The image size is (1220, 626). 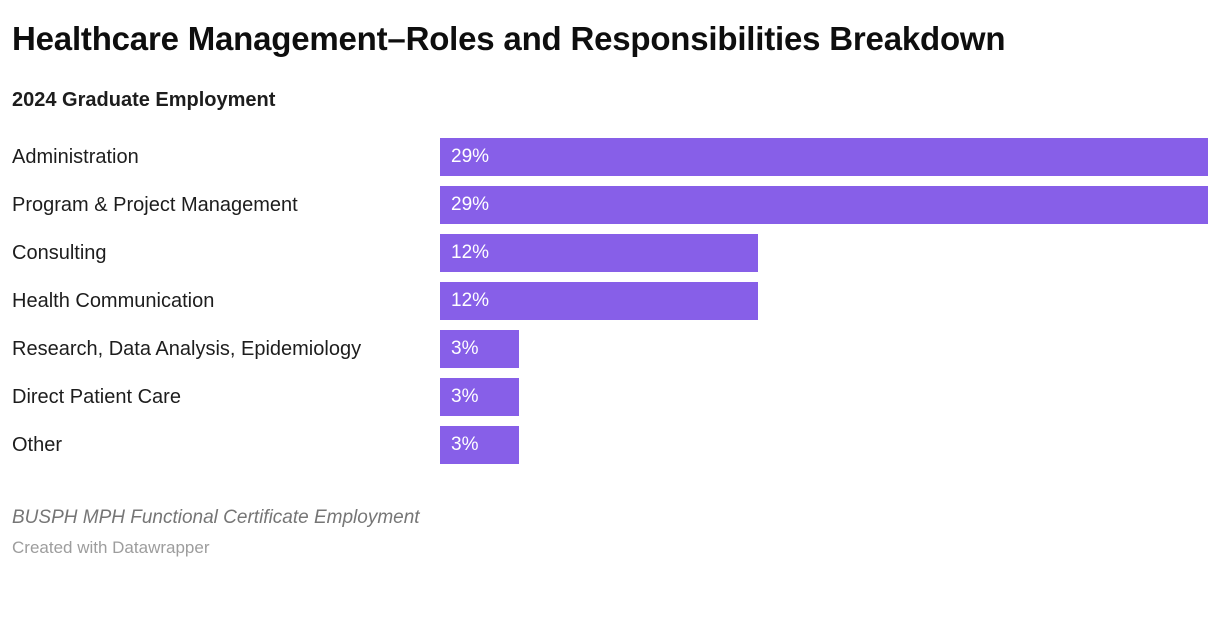 What do you see at coordinates (111, 547) in the screenshot?
I see `datawrapper-credit: Created with Datawrapper` at bounding box center [111, 547].